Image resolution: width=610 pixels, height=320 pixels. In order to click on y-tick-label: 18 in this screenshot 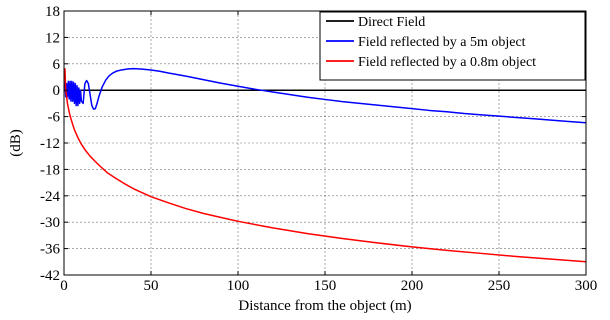, I will do `click(52, 12)`.